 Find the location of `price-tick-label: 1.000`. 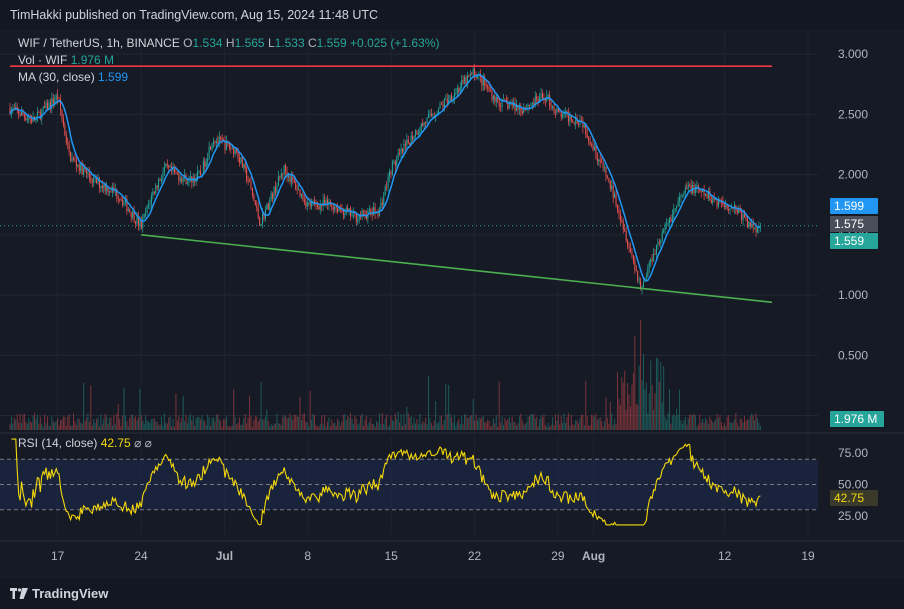

price-tick-label: 1.000 is located at coordinates (853, 295).